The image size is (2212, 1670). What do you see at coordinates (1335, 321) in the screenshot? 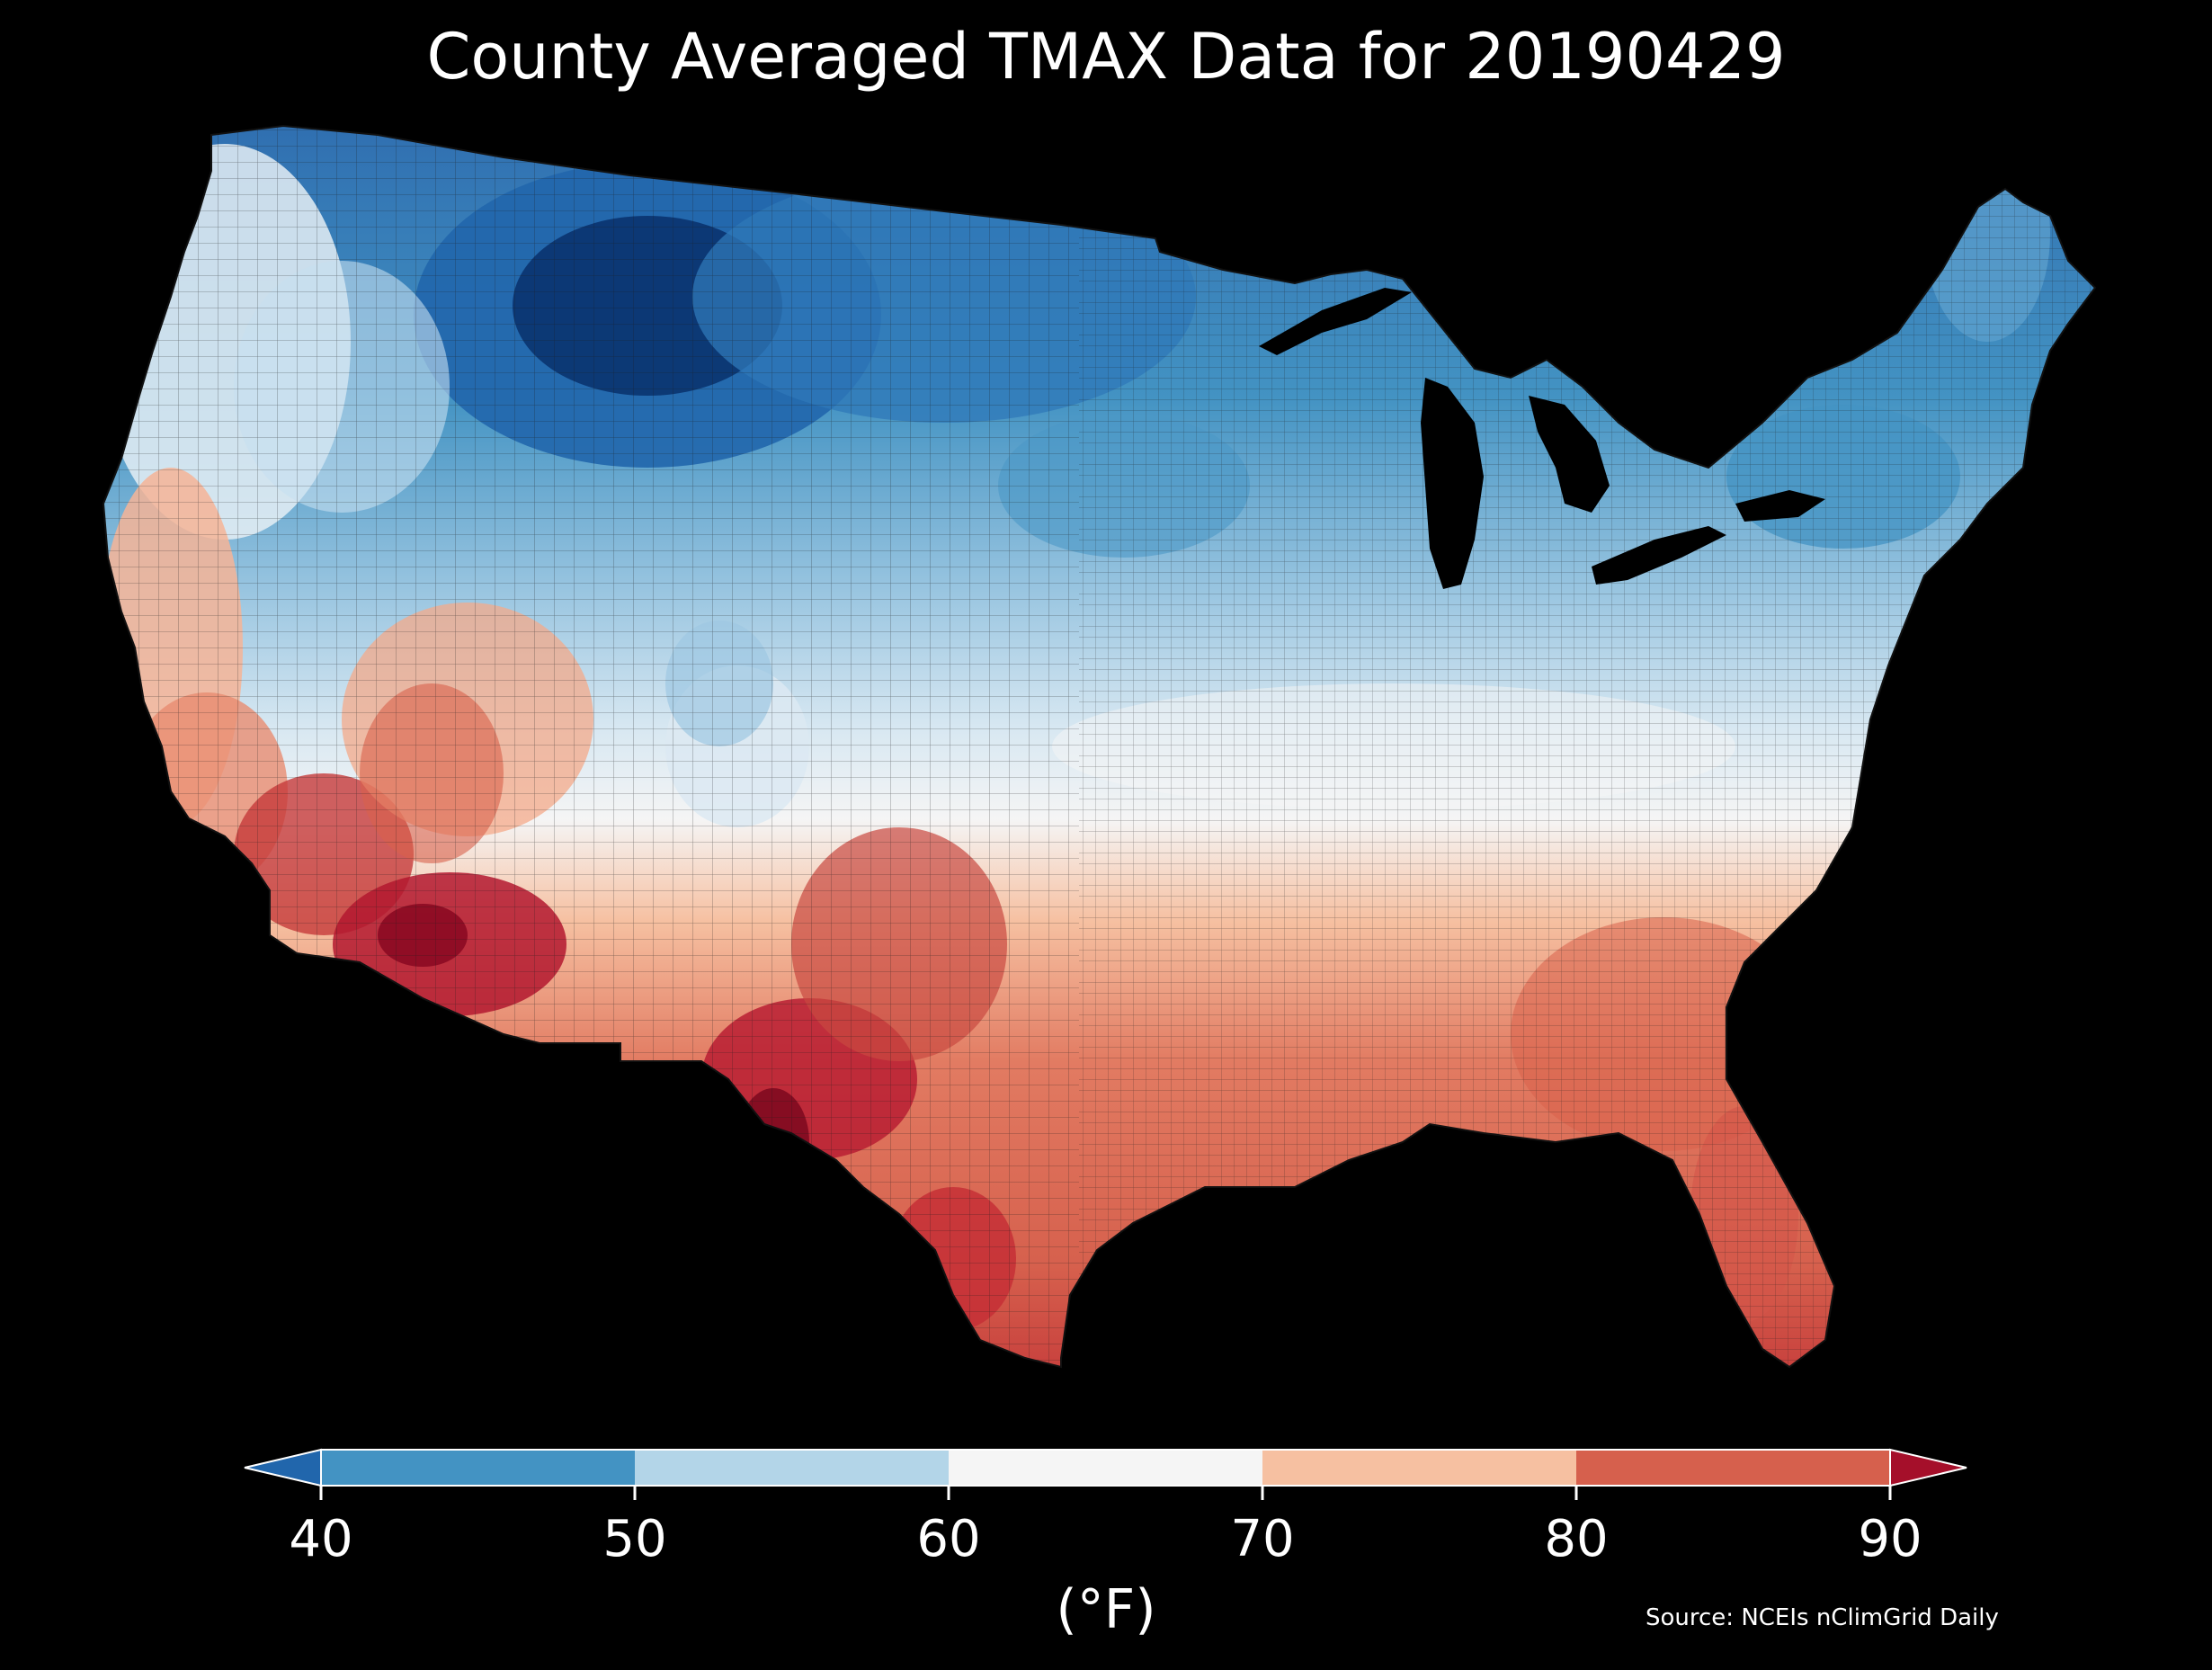
I see `lake-superior` at bounding box center [1335, 321].